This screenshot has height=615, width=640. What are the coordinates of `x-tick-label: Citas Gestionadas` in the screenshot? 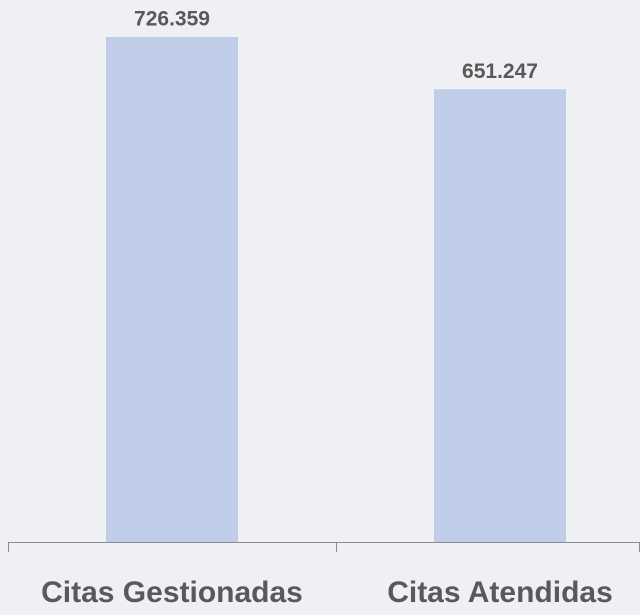 It's located at (172, 592).